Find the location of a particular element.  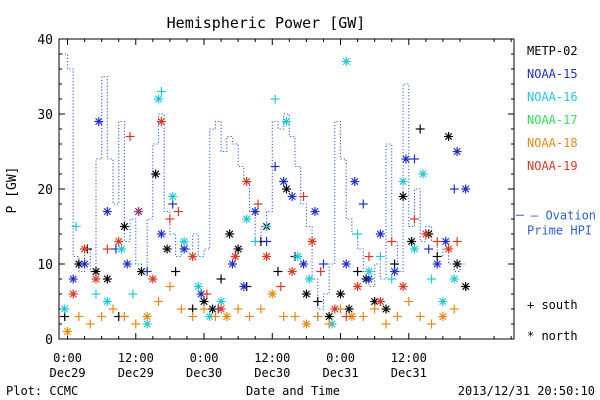

legend-entry: NOAA-17 is located at coordinates (552, 120).